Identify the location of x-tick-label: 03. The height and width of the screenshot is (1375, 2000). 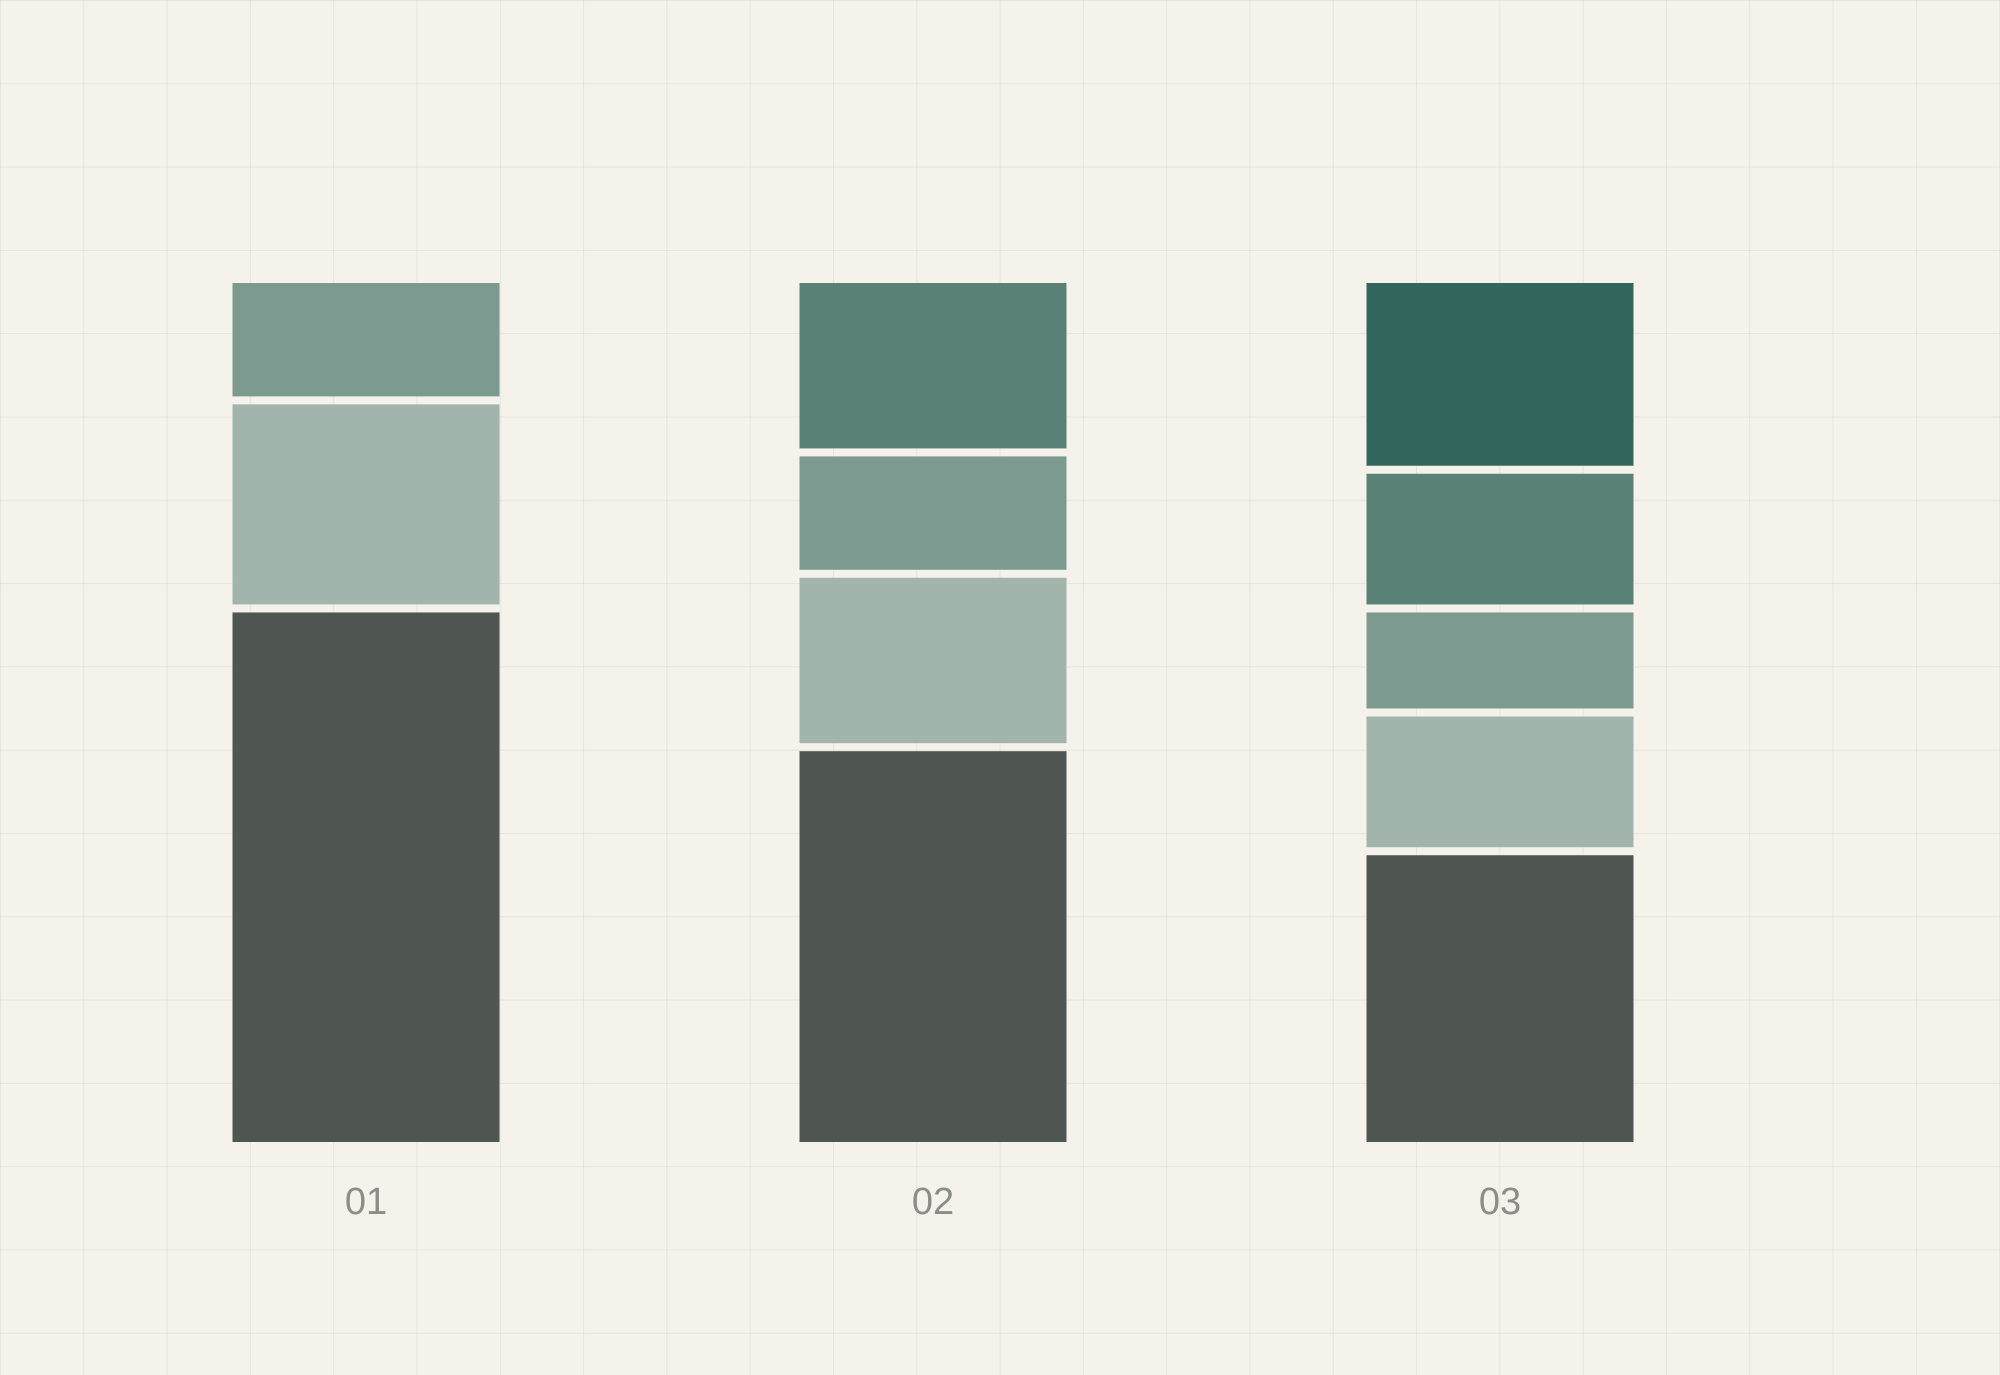
(1500, 1202).